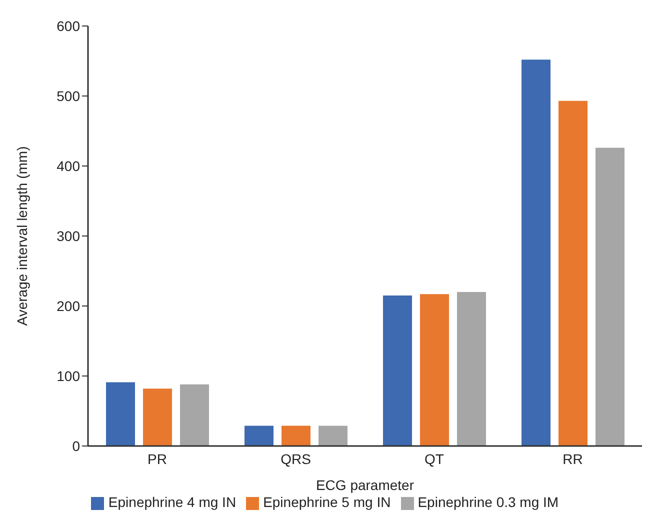  I want to click on y-axis-title: Average interval length (mm), so click(22, 236).